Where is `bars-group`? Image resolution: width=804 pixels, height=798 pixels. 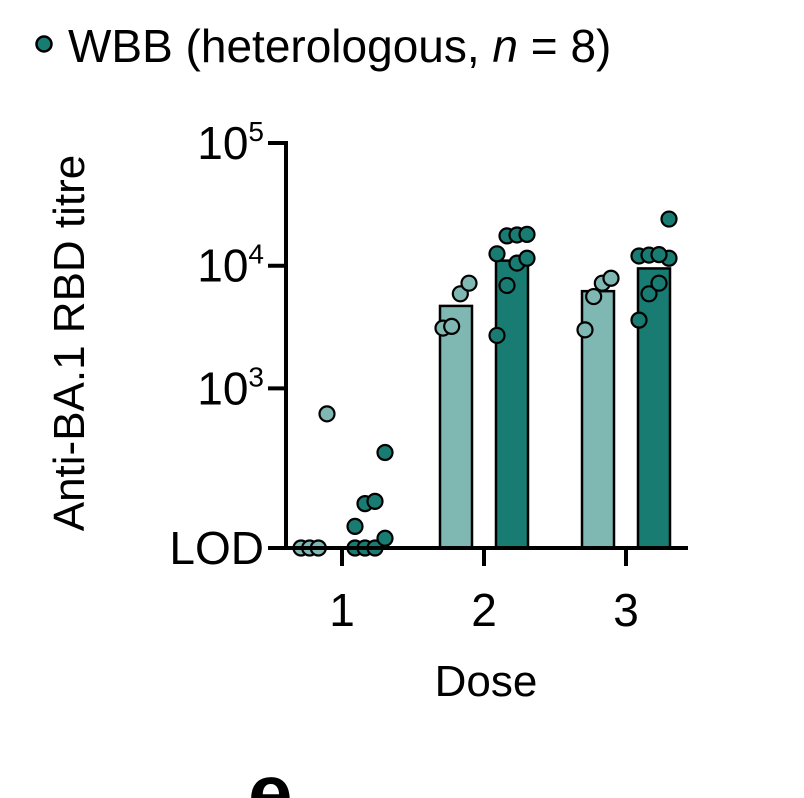 bars-group is located at coordinates (555, 404).